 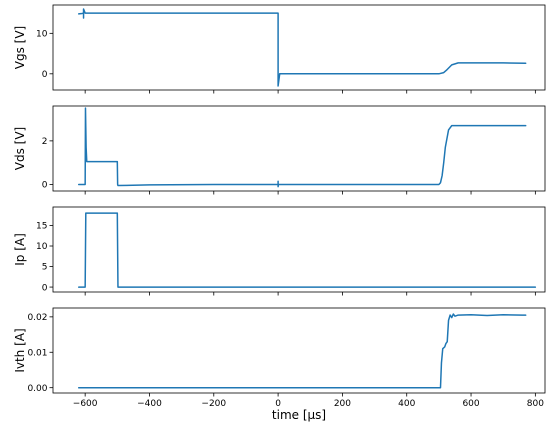 I want to click on x-tick-label: −600, so click(x=85, y=404).